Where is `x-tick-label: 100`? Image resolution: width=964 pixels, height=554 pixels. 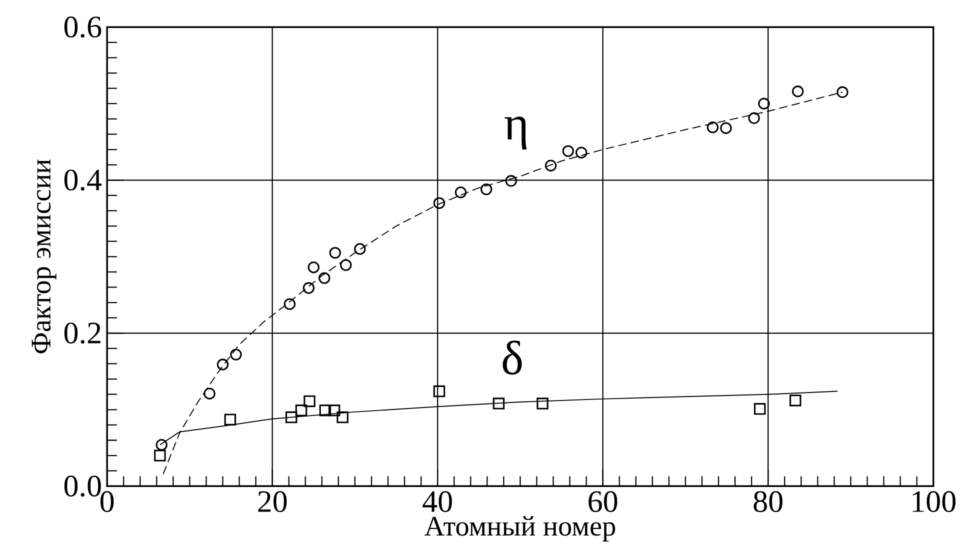
x-tick-label: 100 is located at coordinates (934, 501).